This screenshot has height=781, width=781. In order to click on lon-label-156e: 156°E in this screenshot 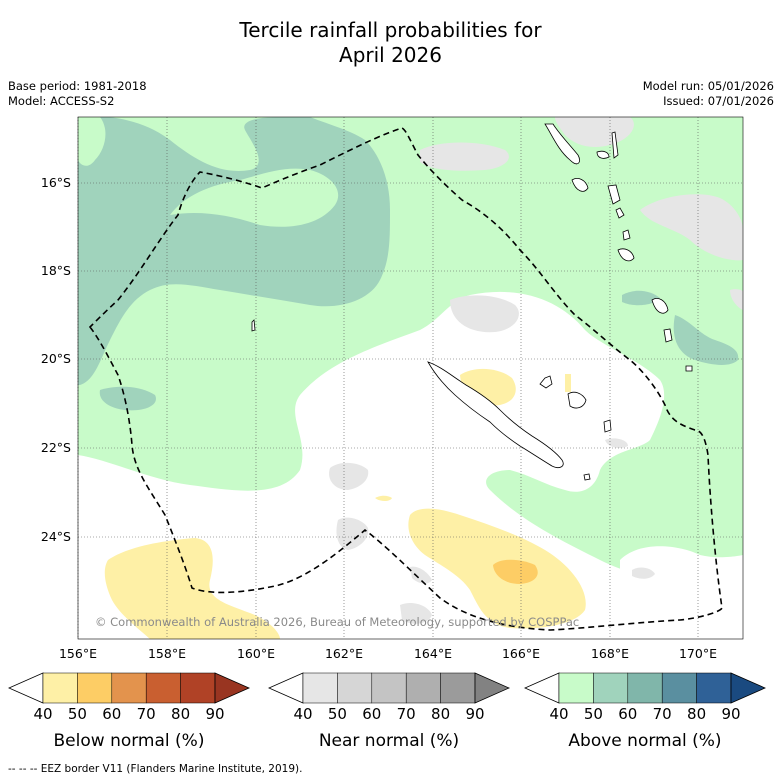, I will do `click(77, 653)`.